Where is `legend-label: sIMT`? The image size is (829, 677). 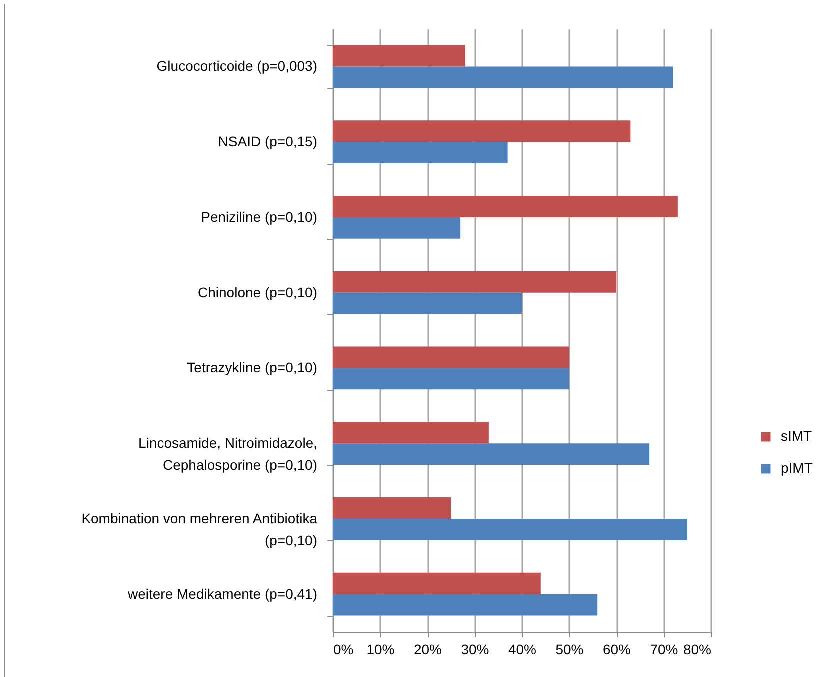
legend-label: sIMT is located at coordinates (797, 436).